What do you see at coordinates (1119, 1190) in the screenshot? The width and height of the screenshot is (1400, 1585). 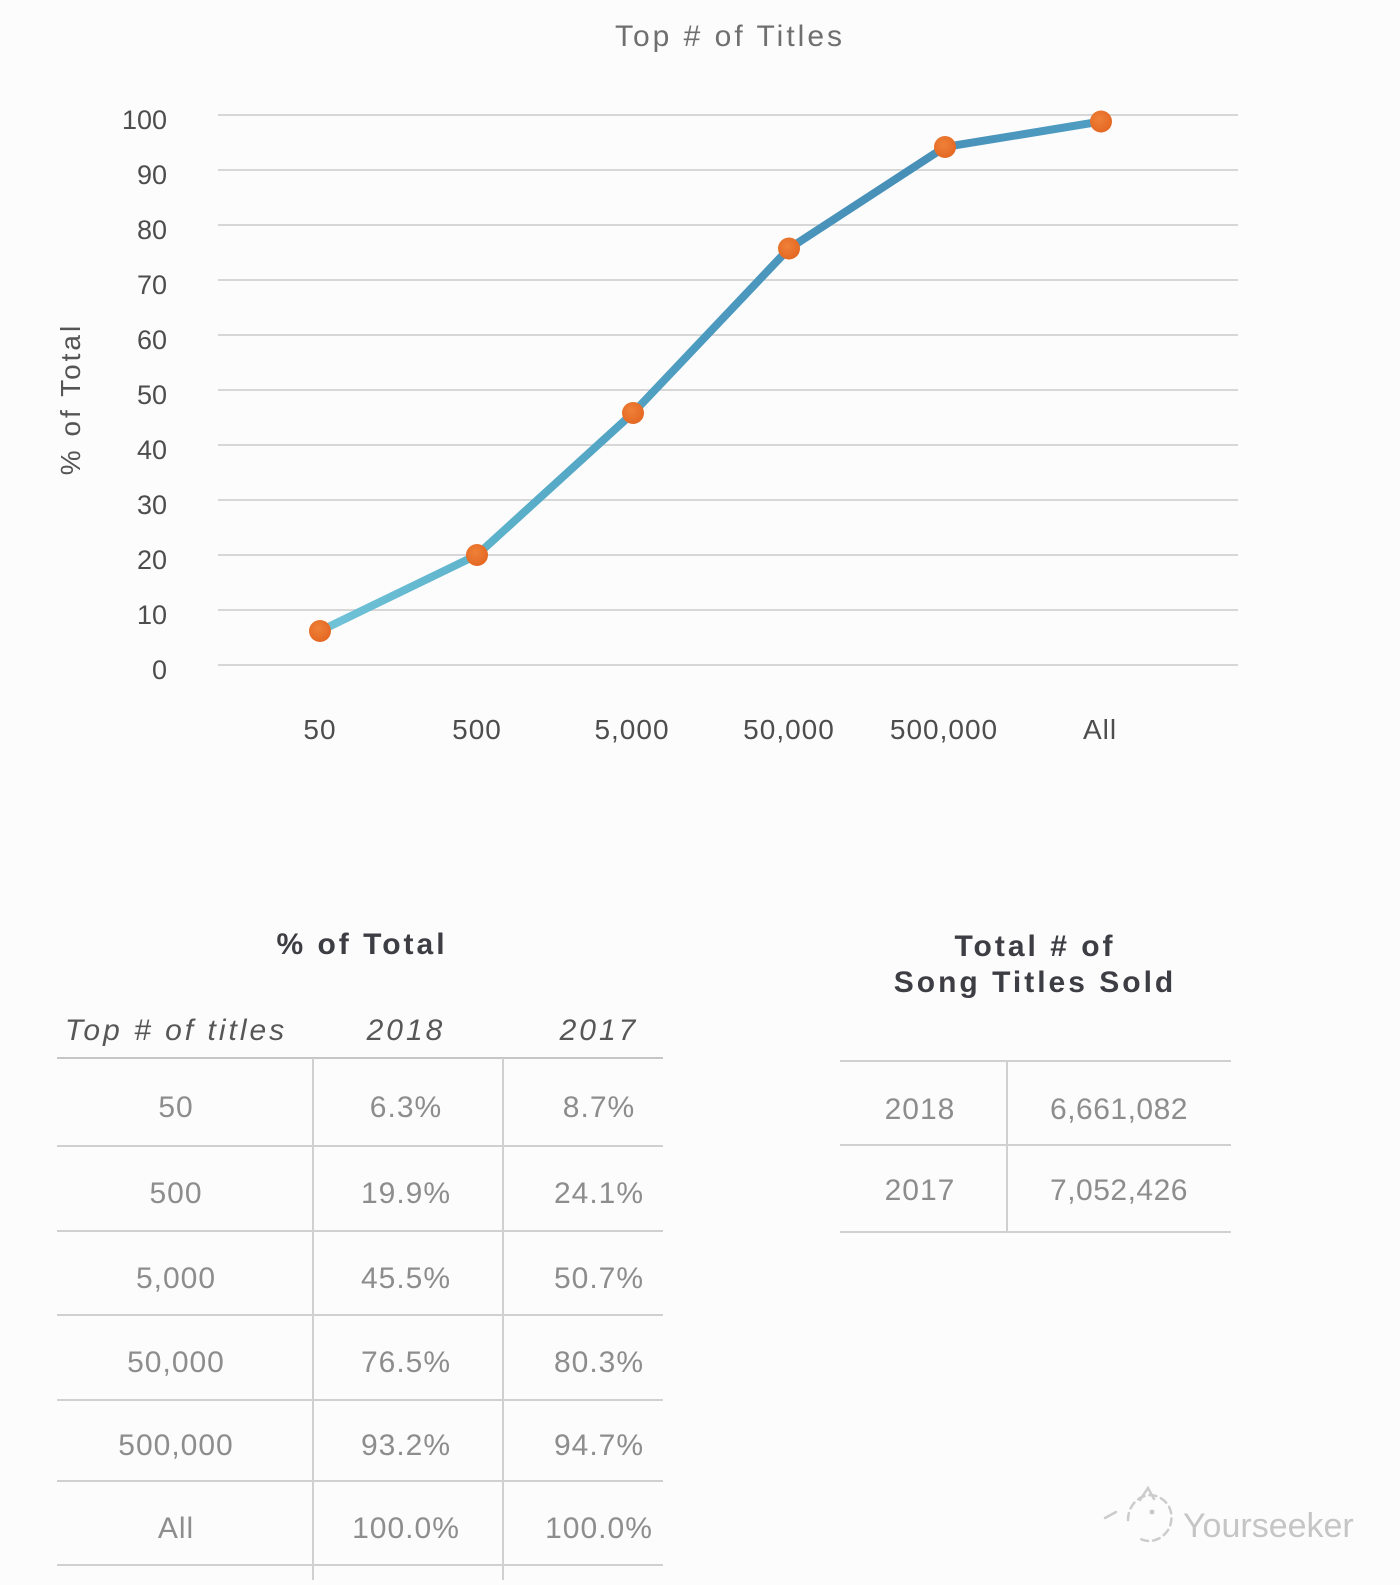 I see `svg-text: 7,052,426` at bounding box center [1119, 1190].